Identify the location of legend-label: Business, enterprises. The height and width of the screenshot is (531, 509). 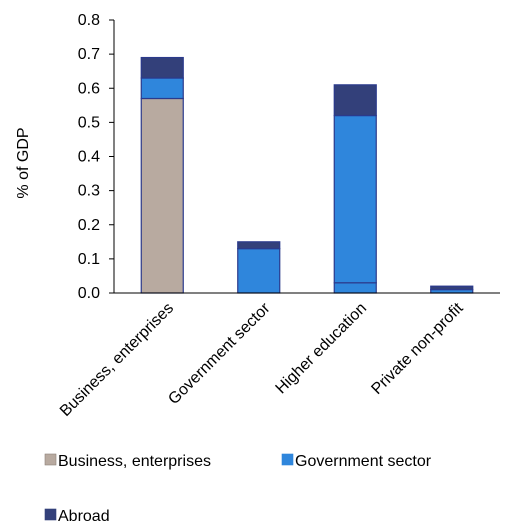
(134, 461).